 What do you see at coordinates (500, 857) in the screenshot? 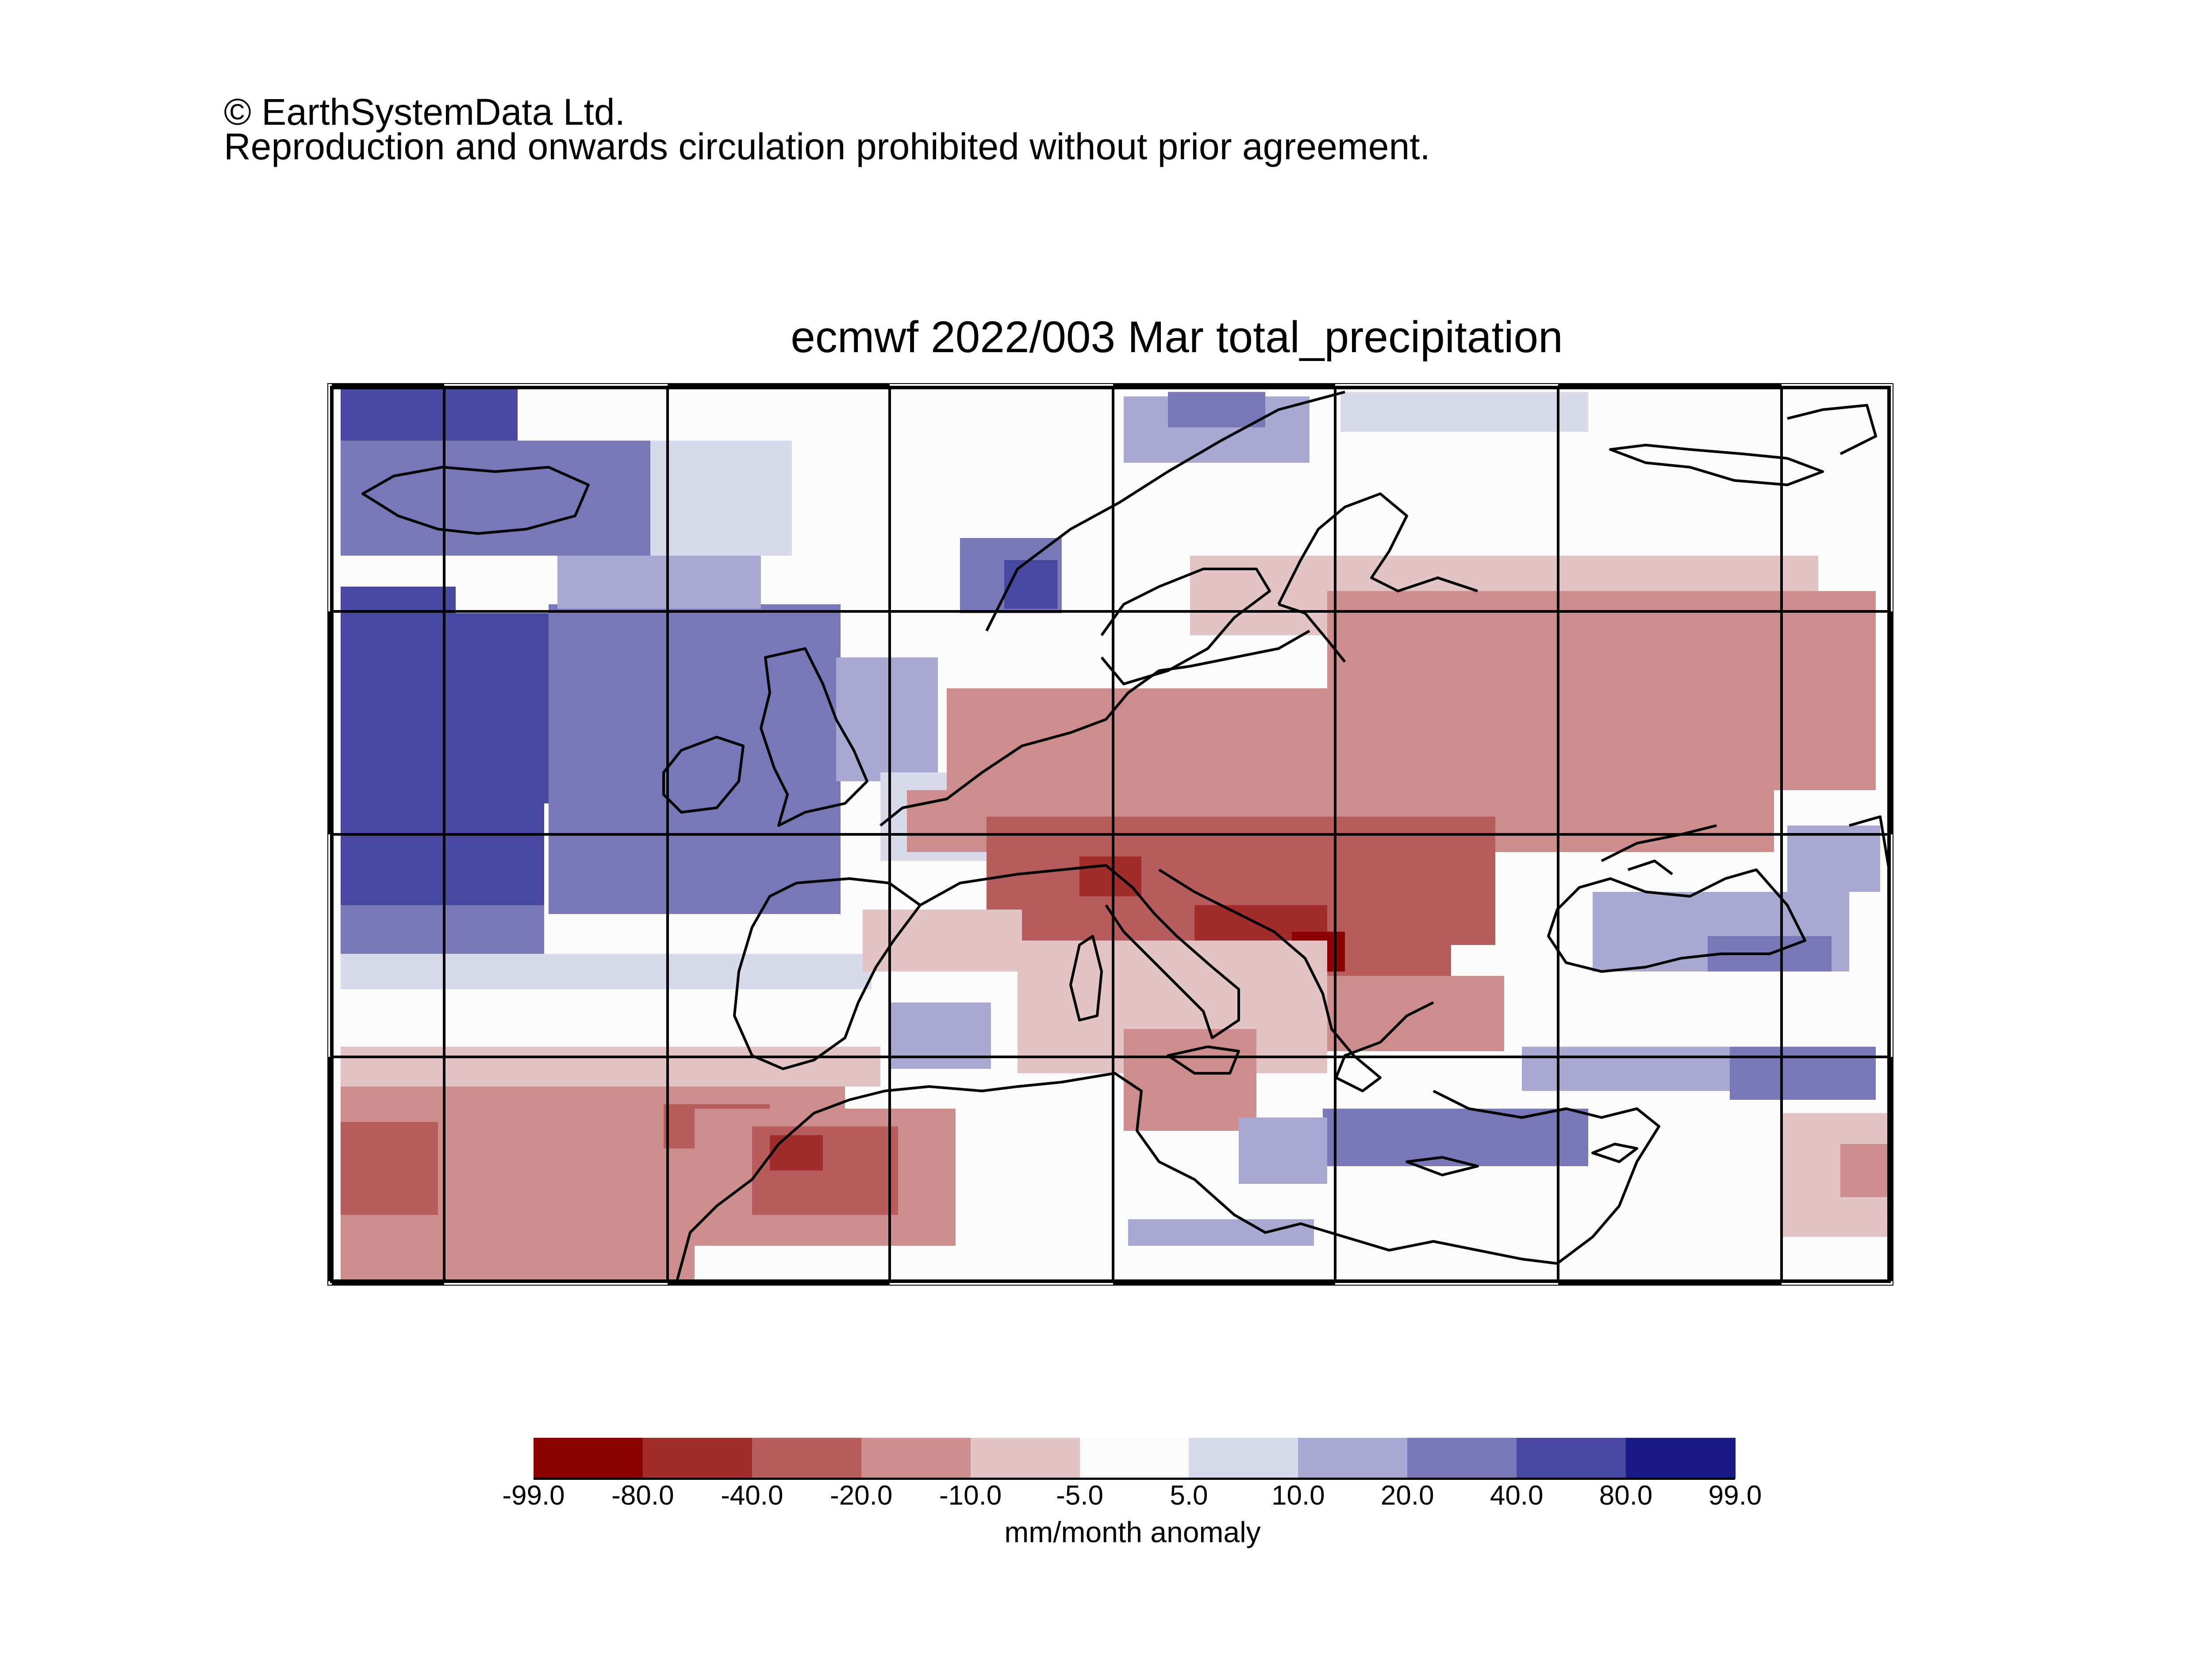
I see `field-patch-atl-w3` at bounding box center [500, 857].